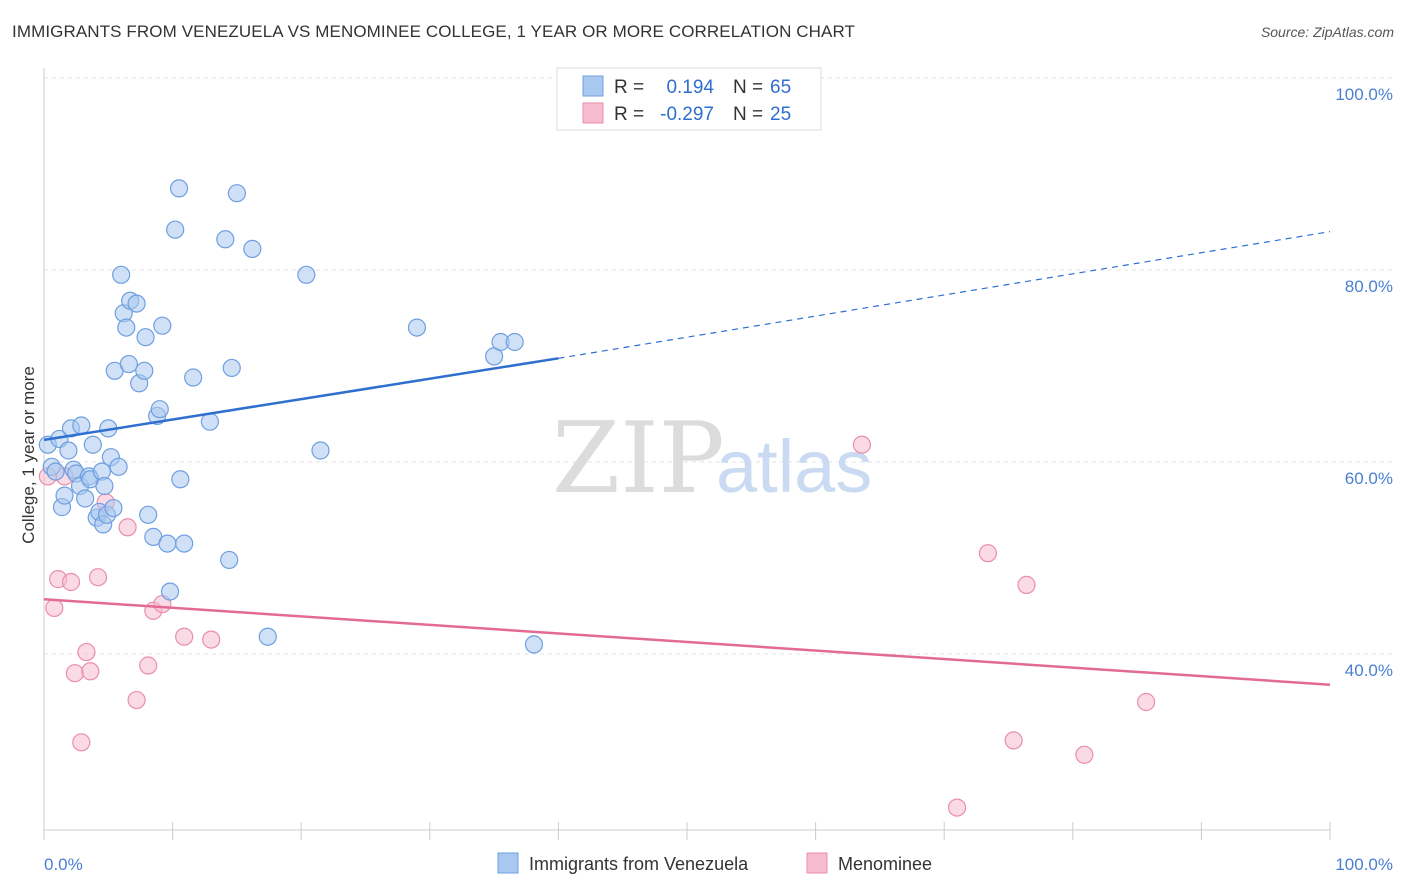 The height and width of the screenshot is (892, 1406). I want to click on x-tick-label-max: 100.0%, so click(1364, 864).